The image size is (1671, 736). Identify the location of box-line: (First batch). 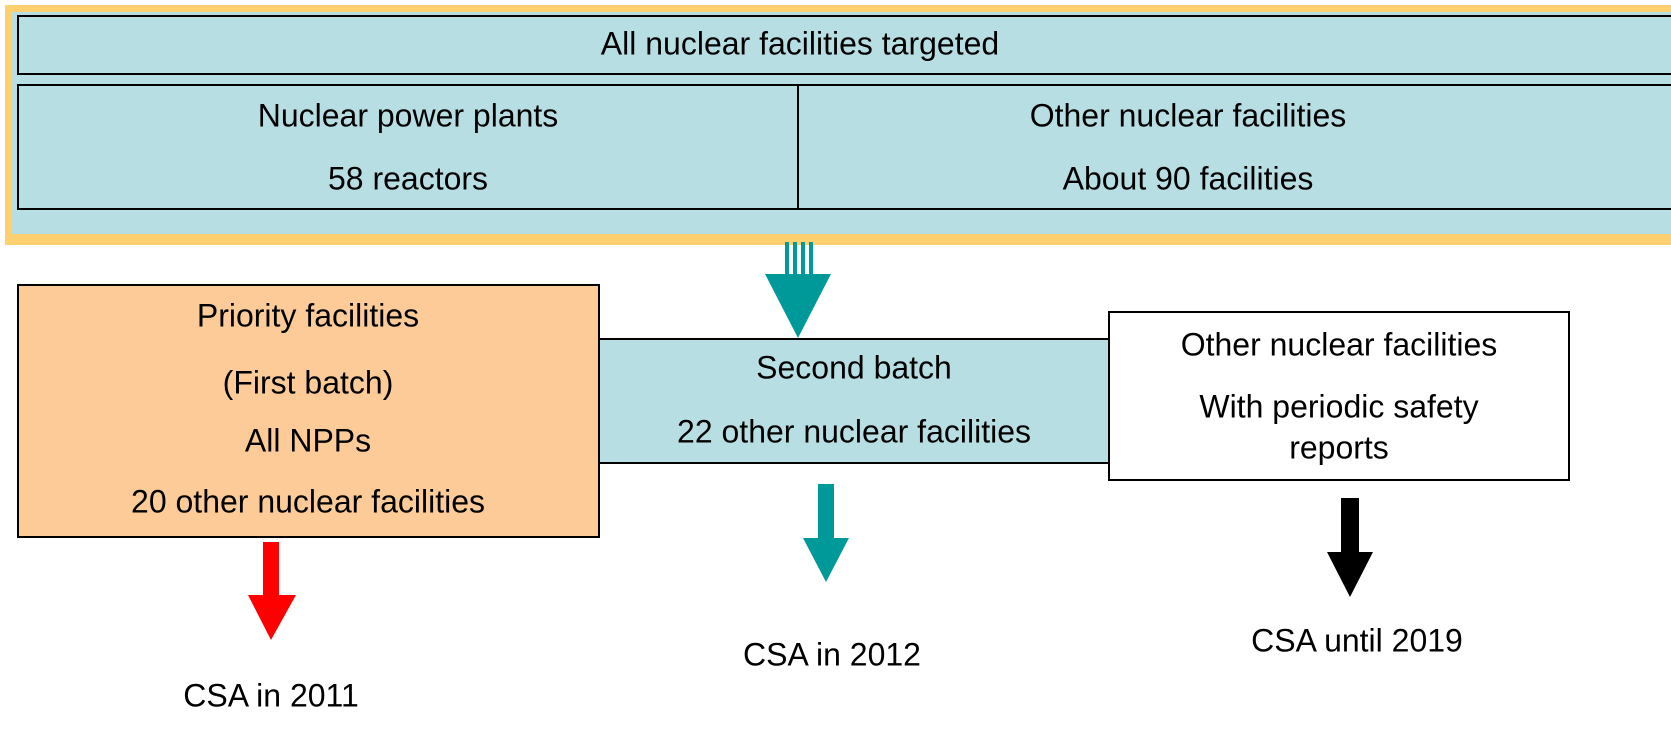
(308, 382).